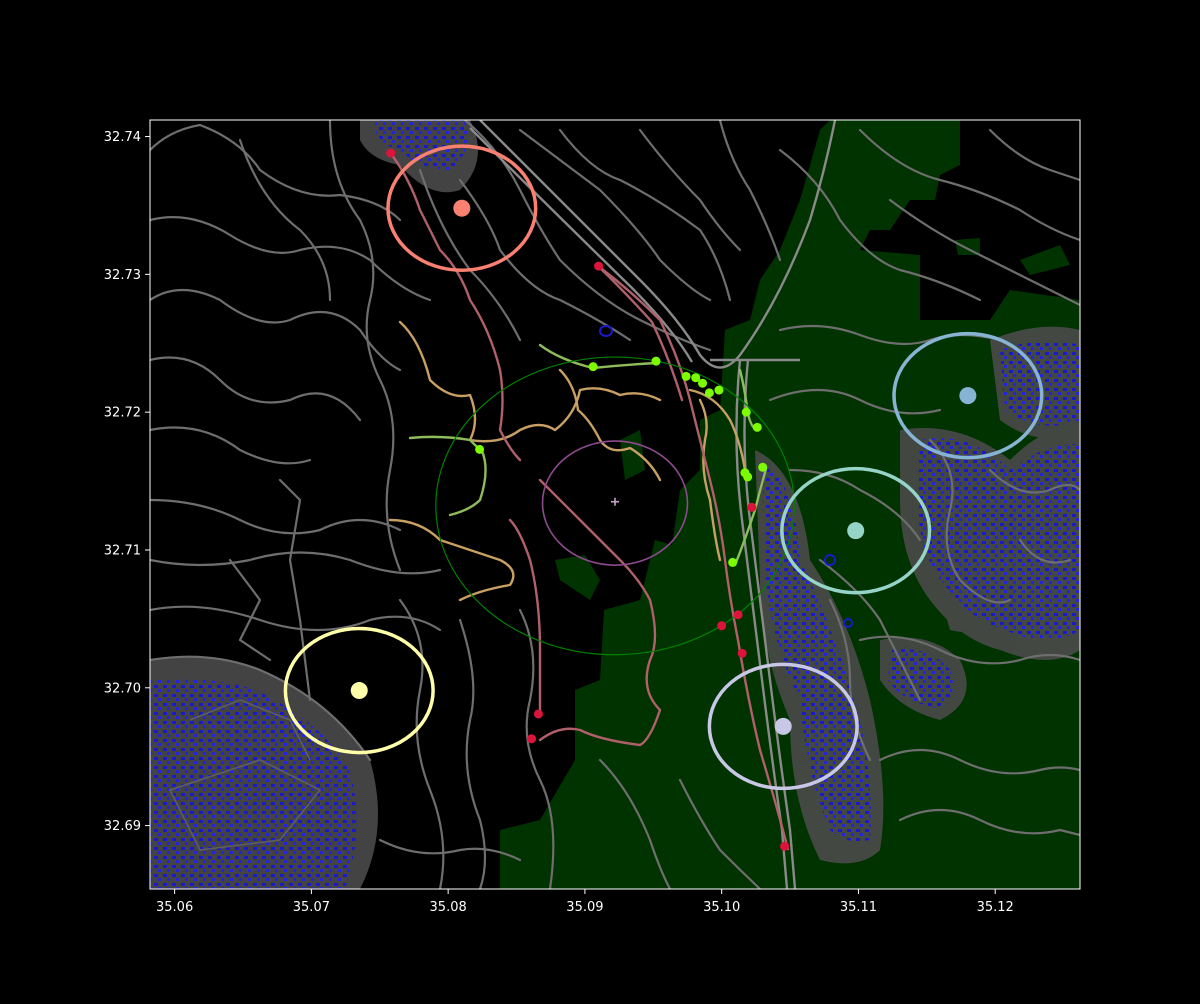 The height and width of the screenshot is (1004, 1200). I want to click on x-tick-label: 35.07, so click(311, 907).